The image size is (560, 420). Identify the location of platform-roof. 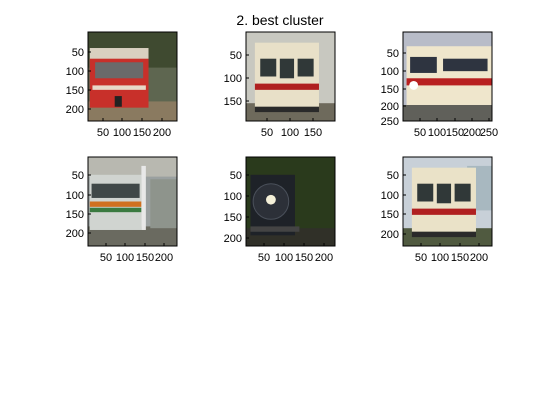
(132, 167).